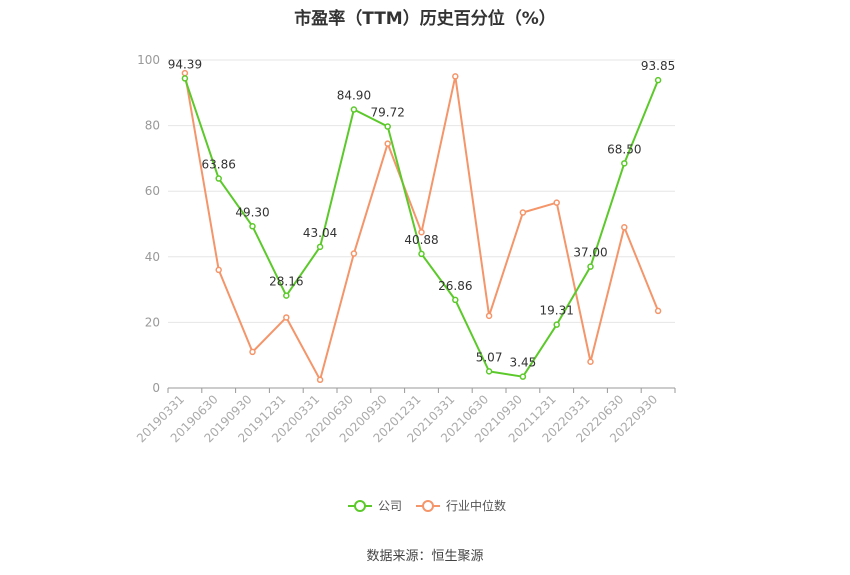 The width and height of the screenshot is (850, 575). I want to click on y-tick-label: 60, so click(152, 191).